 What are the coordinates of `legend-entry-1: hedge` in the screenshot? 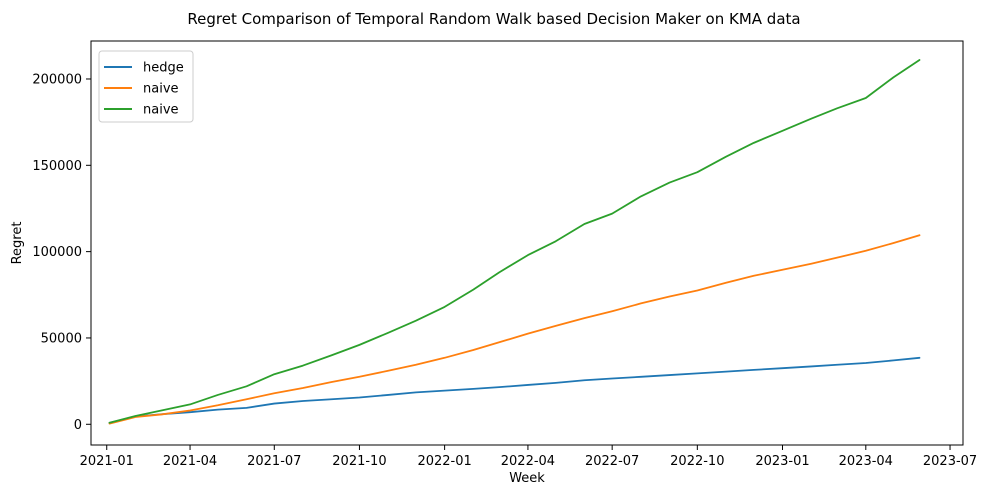 It's located at (163, 68).